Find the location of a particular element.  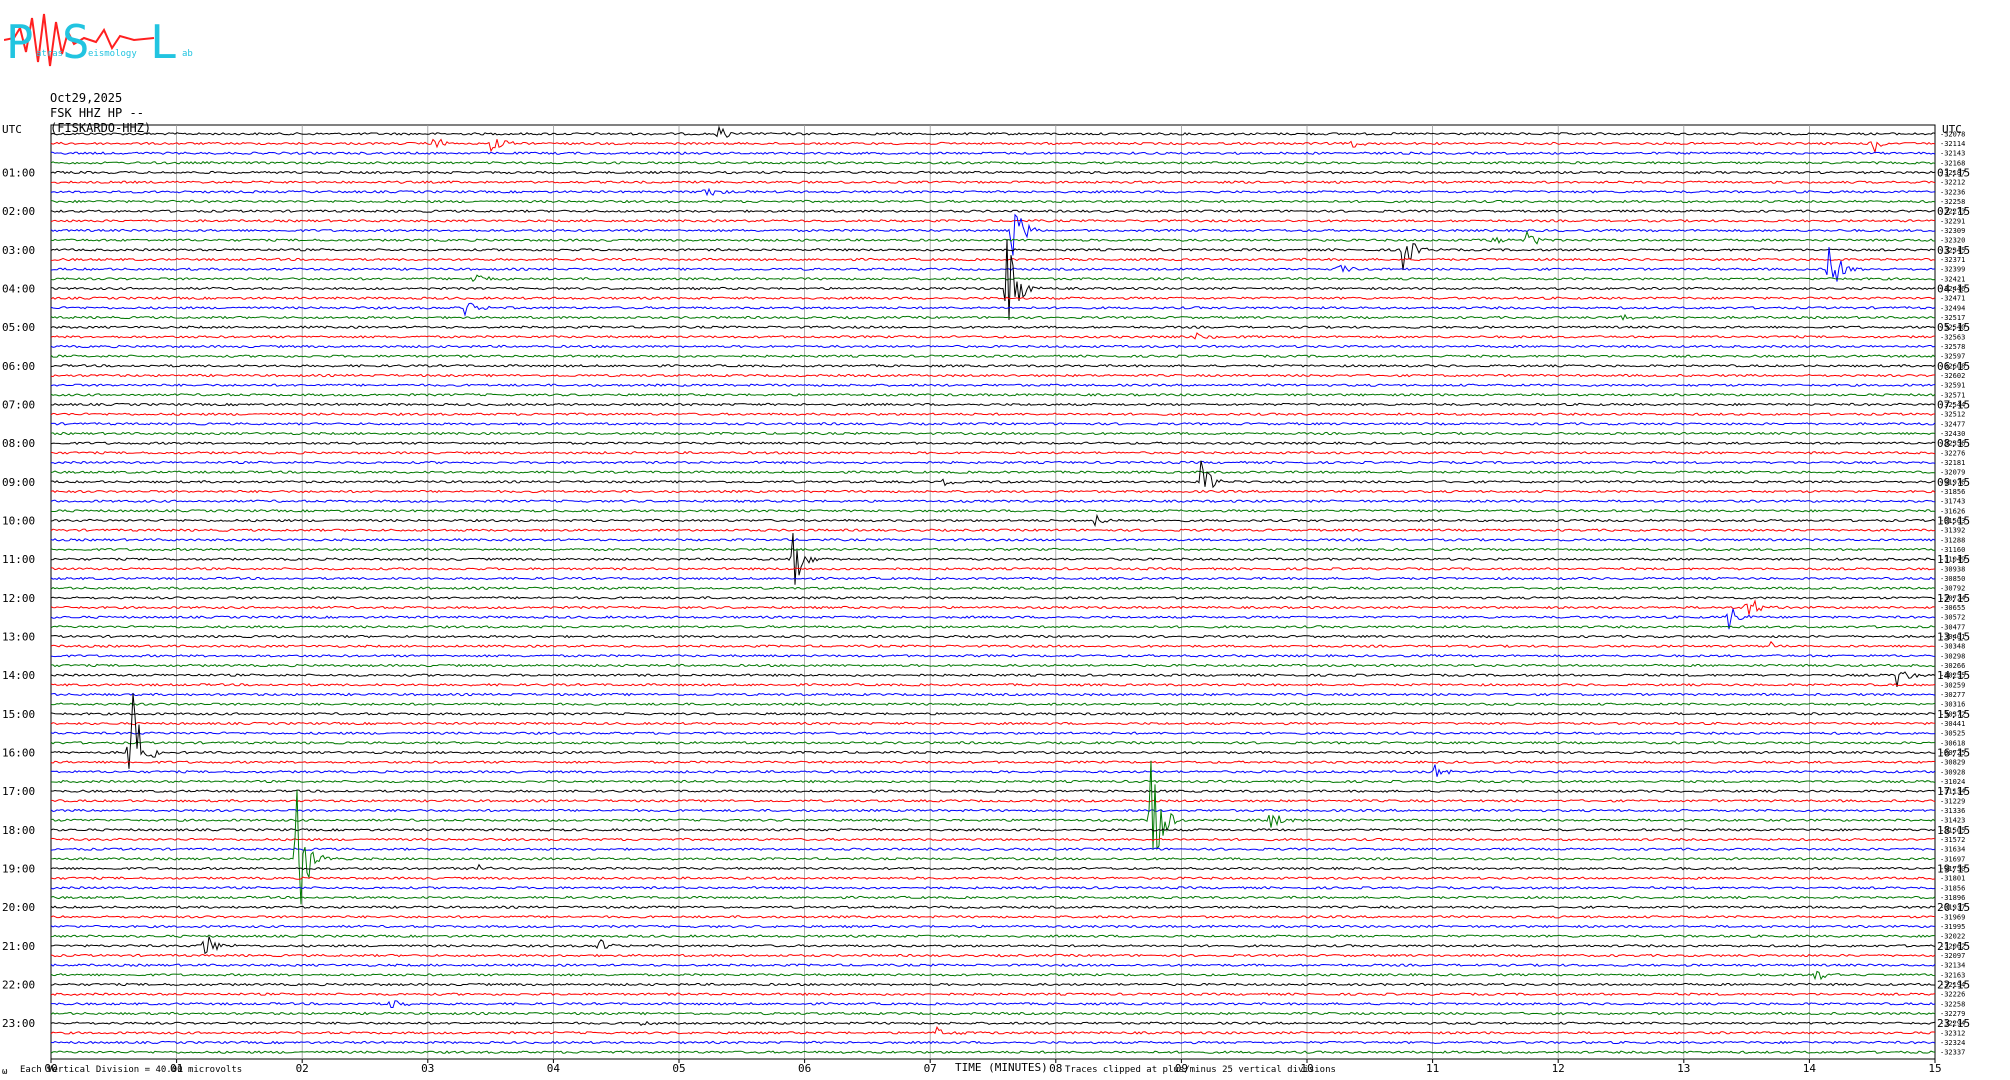

trace-offset-label: -31229 is located at coordinates (1952, 801).